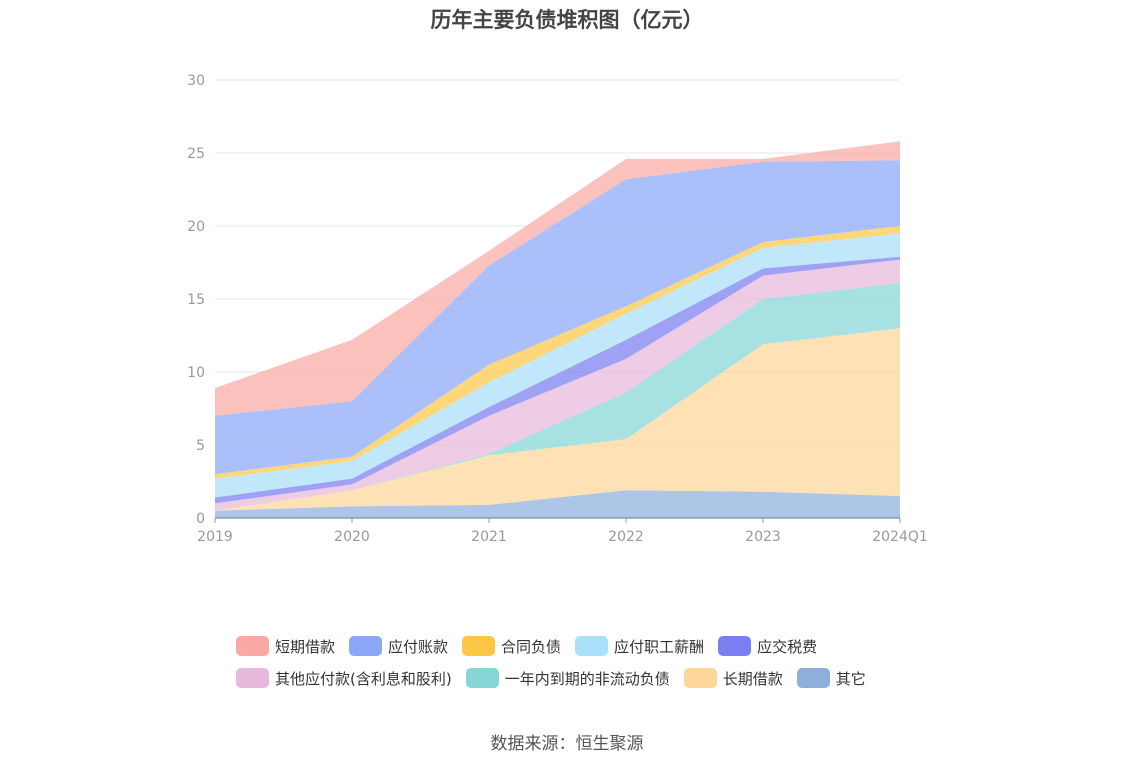  Describe the element at coordinates (196, 154) in the screenshot. I see `y-tick-label: 25` at that location.